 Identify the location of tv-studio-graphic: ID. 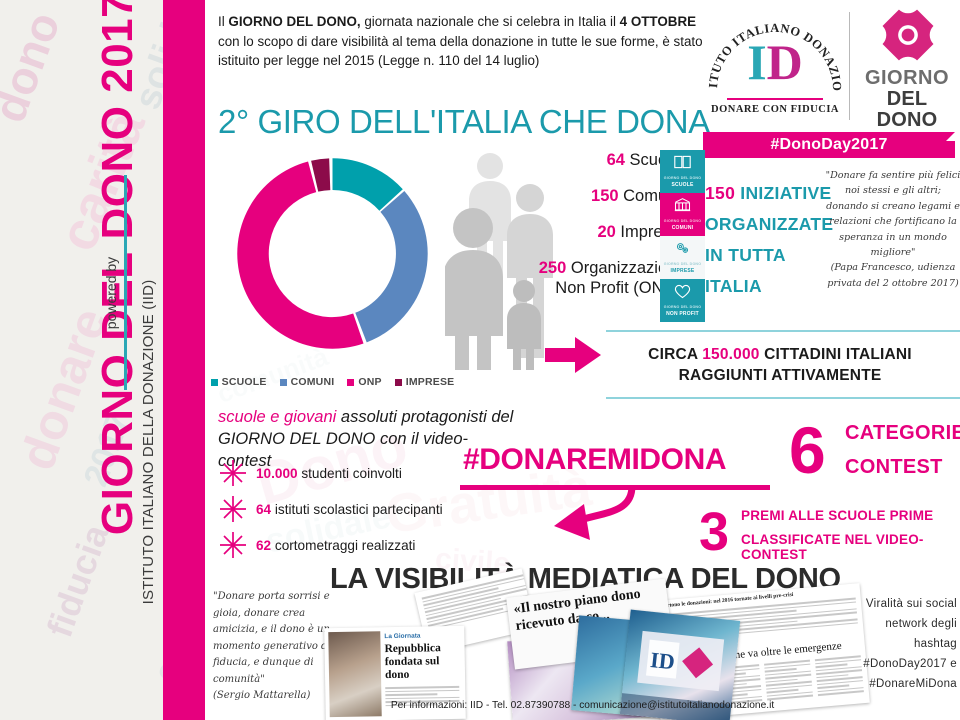
(675, 675).